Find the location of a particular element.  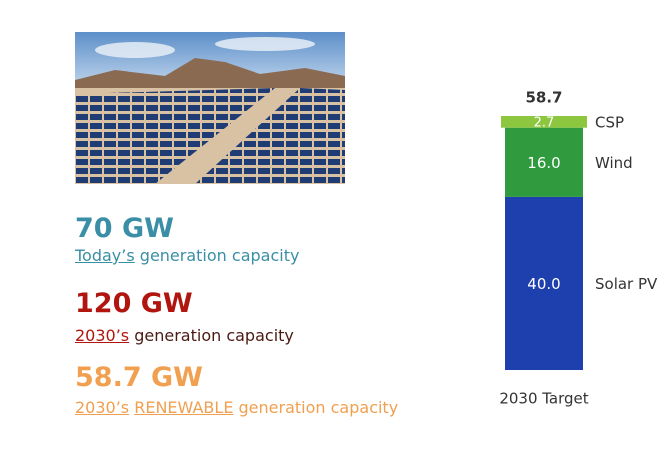

caption-part: Today’s is located at coordinates (105, 255).